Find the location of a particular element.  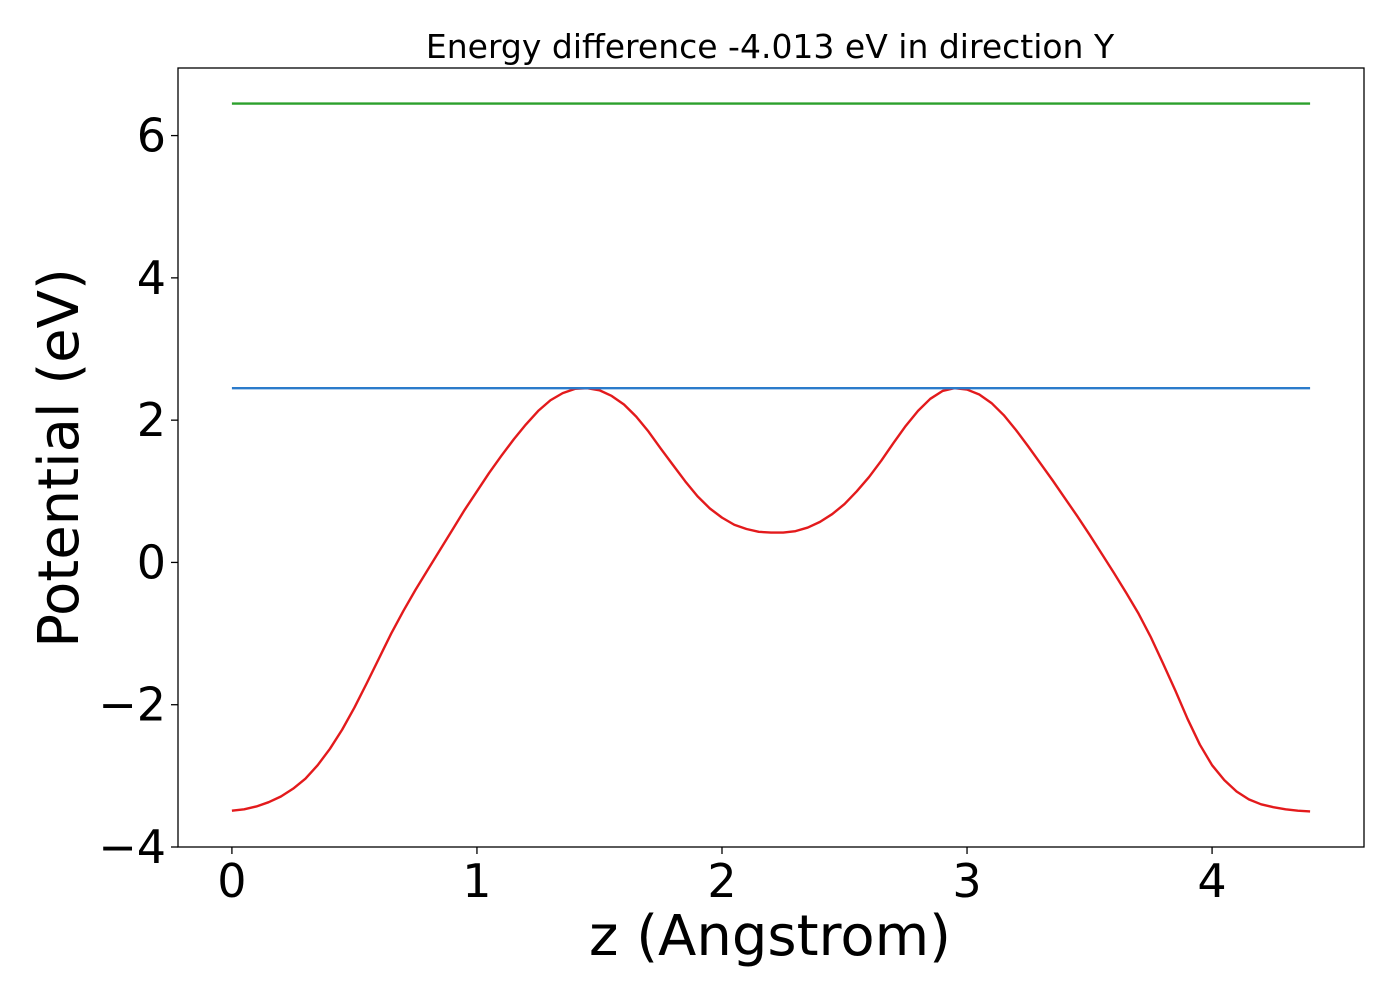

x-tick-label-1: 1 is located at coordinates (476, 881).